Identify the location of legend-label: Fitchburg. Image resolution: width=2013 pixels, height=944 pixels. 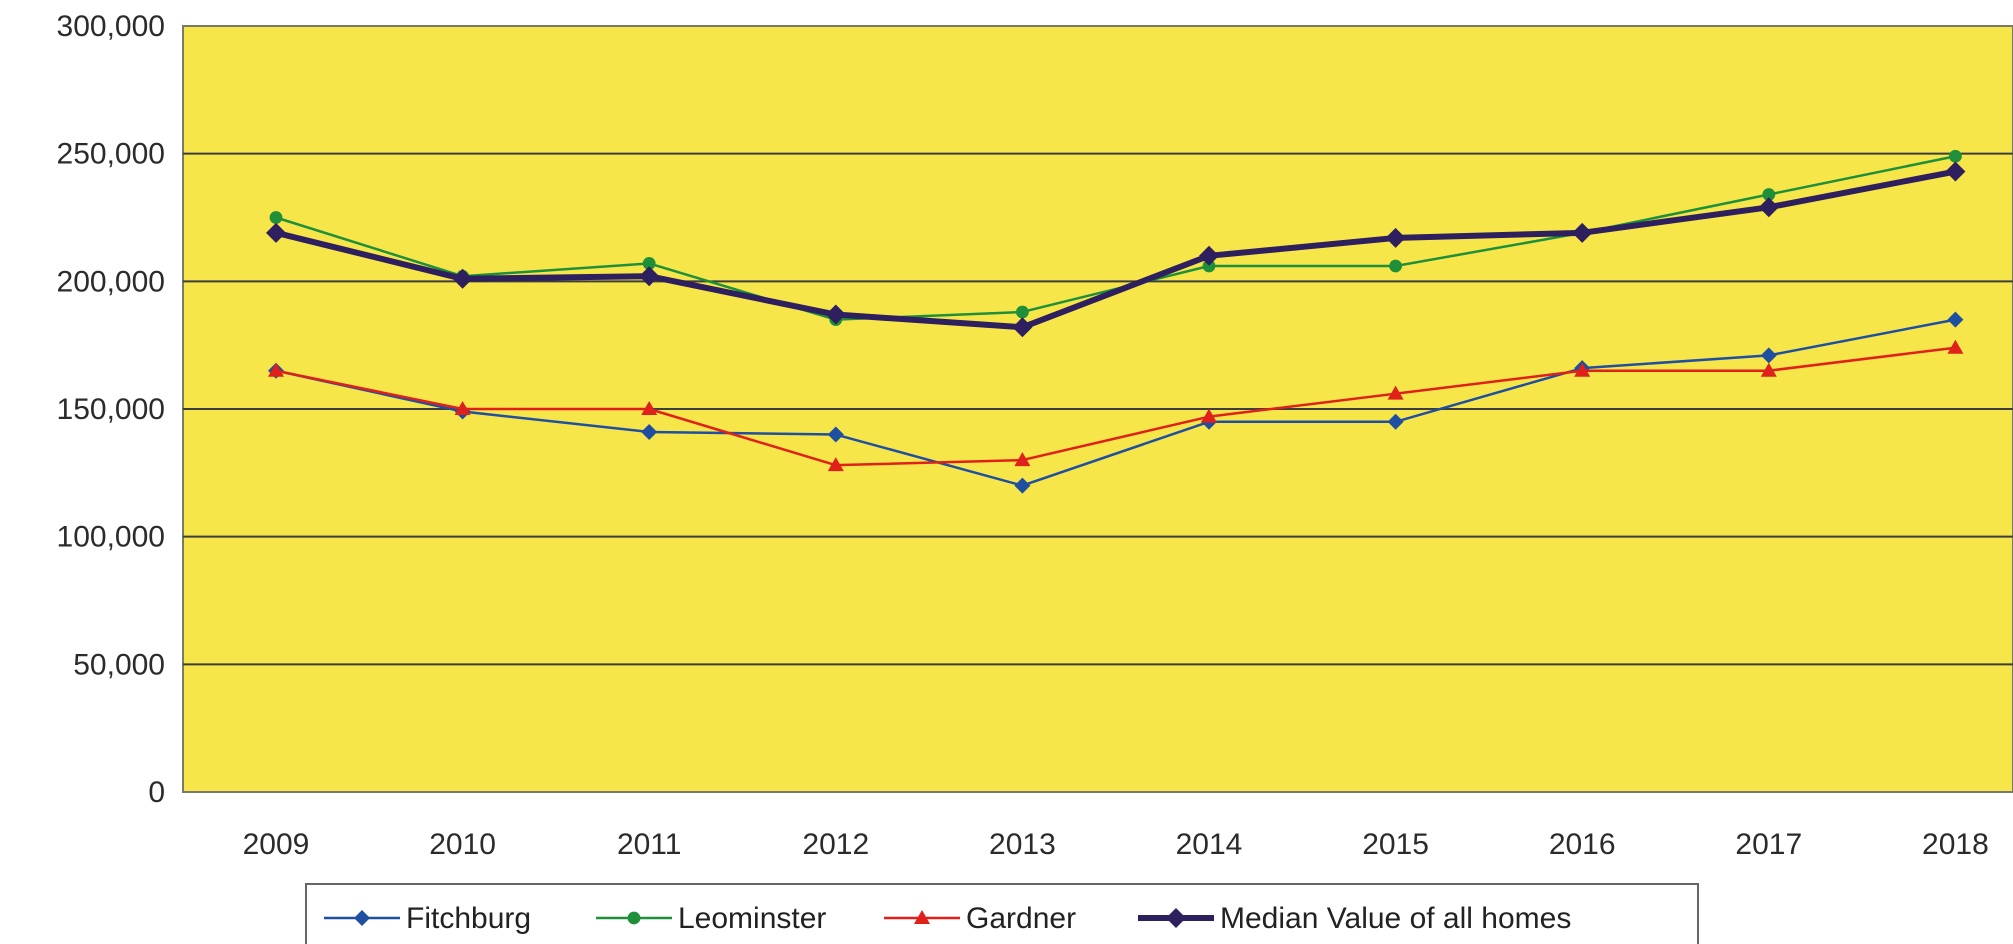
(468, 918).